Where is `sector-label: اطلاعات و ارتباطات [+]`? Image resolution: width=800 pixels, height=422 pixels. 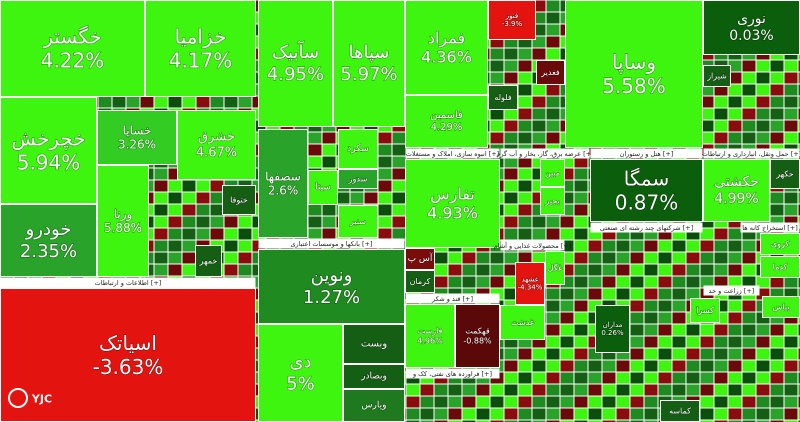 sector-label: اطلاعات و ارتباطات [+] is located at coordinates (128, 283).